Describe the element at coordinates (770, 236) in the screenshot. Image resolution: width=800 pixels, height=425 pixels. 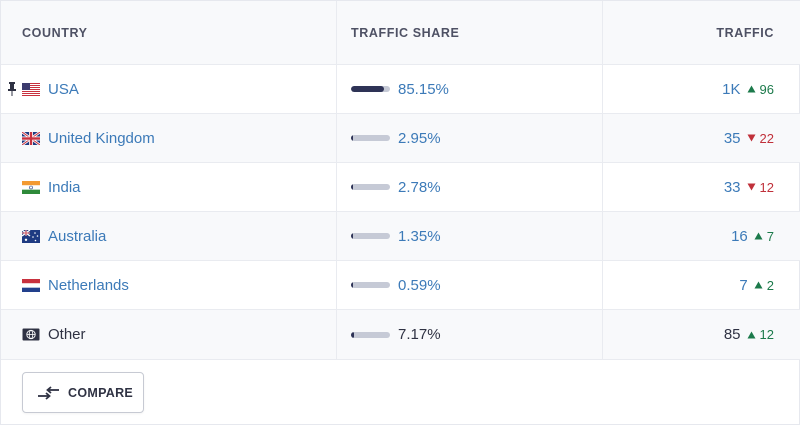
I see `delta-value: 7` at that location.